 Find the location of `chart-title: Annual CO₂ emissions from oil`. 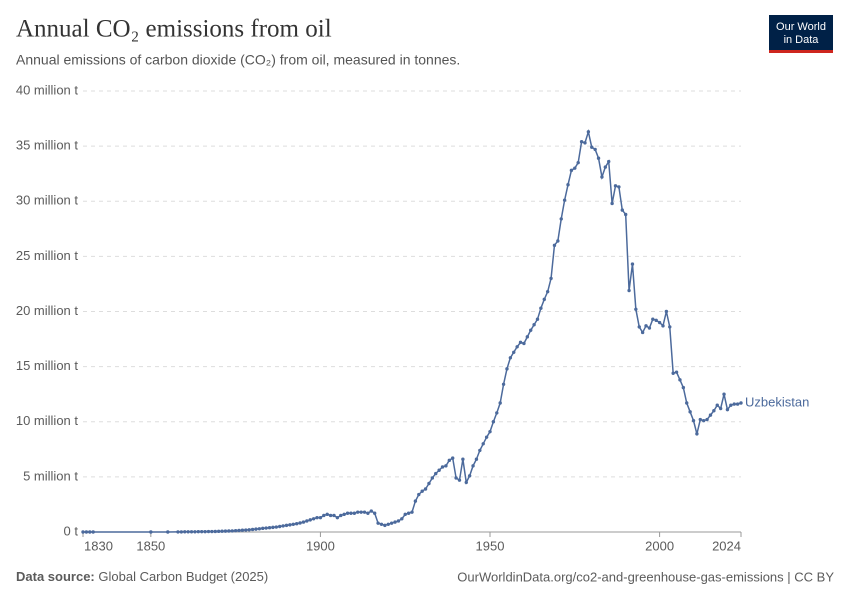

chart-title: Annual CO₂ emissions from oil is located at coordinates (174, 29).